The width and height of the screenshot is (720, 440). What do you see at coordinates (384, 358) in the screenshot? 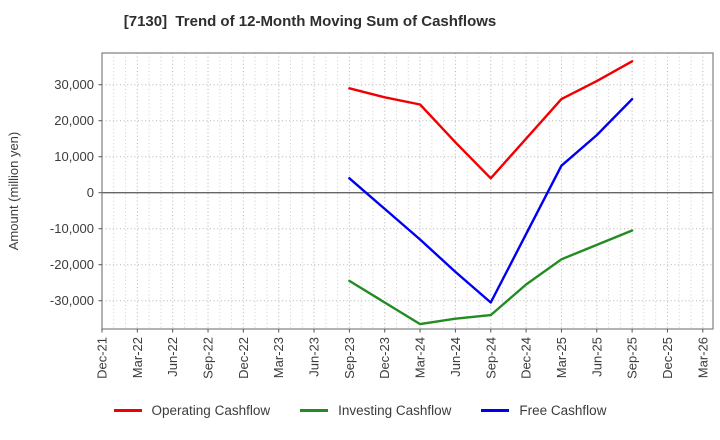
I see `x-tick-label: Dec-23` at bounding box center [384, 358].